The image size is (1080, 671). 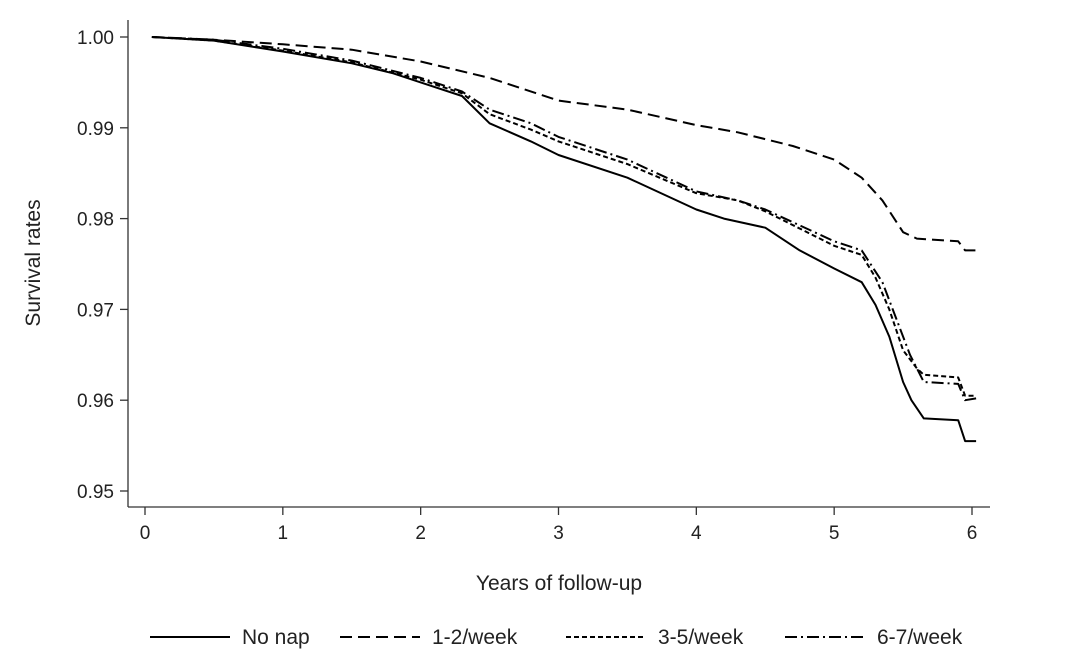 I want to click on y-tick-label: 1.00, so click(x=95, y=38).